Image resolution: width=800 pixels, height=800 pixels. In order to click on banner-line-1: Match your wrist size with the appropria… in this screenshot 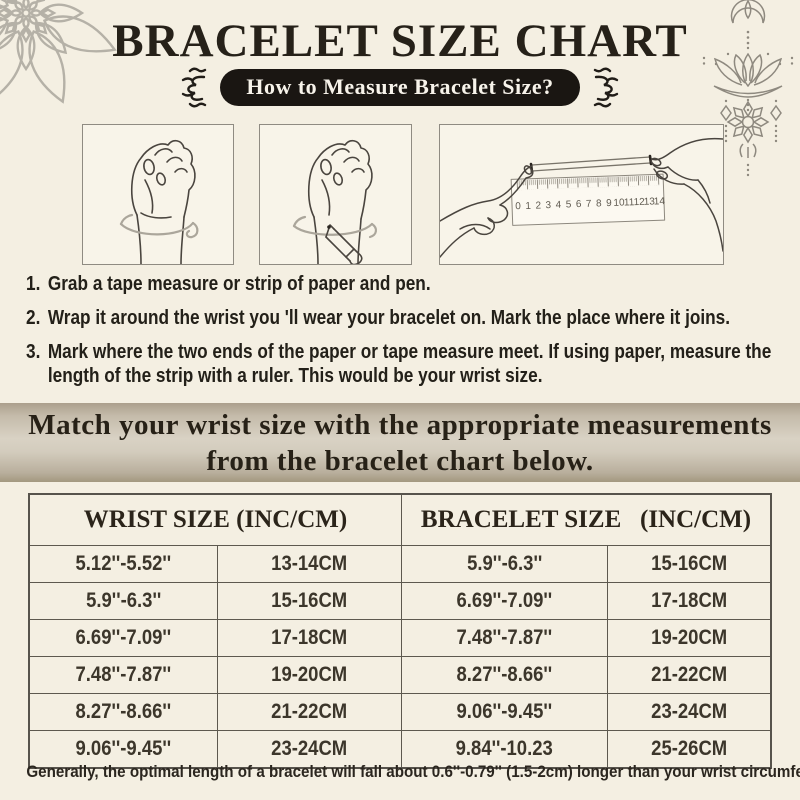, I will do `click(400, 424)`.